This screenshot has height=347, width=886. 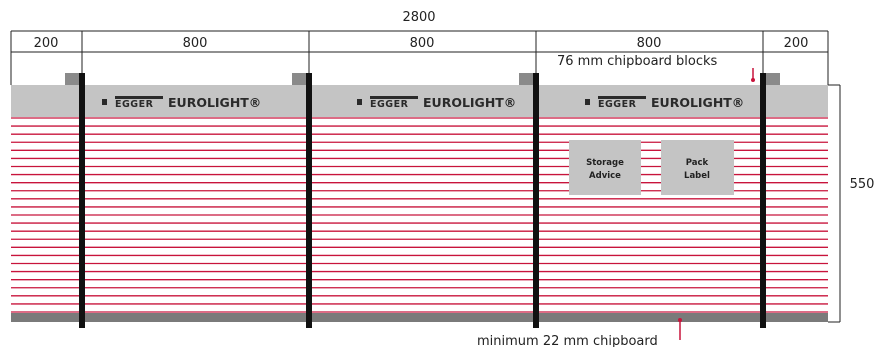 What do you see at coordinates (834, 203) in the screenshot?
I see `height-dimension` at bounding box center [834, 203].